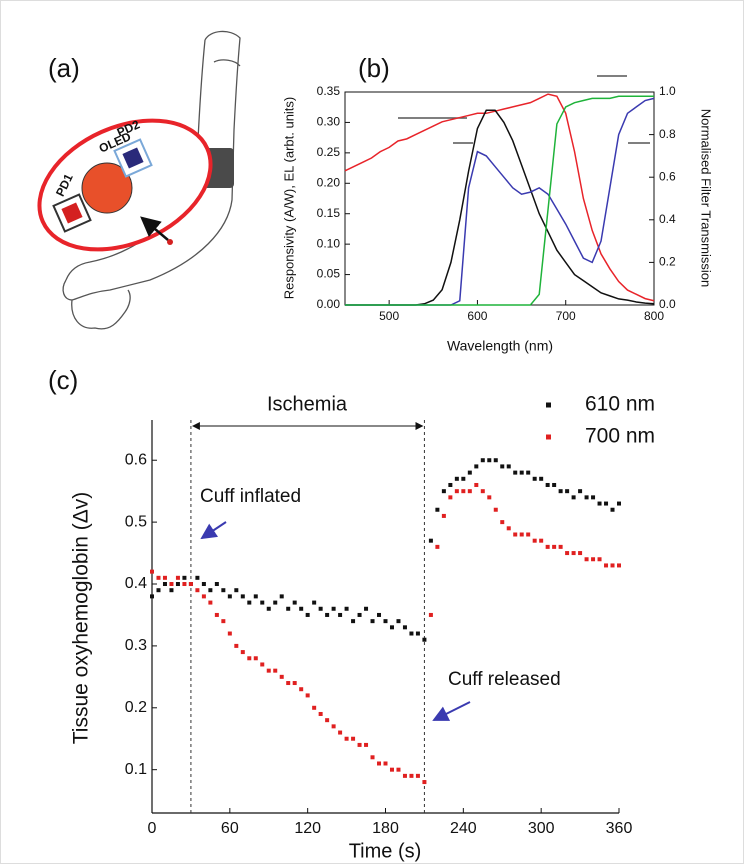 This screenshot has height=864, width=744. I want to click on x-tick-label: 360, so click(619, 828).